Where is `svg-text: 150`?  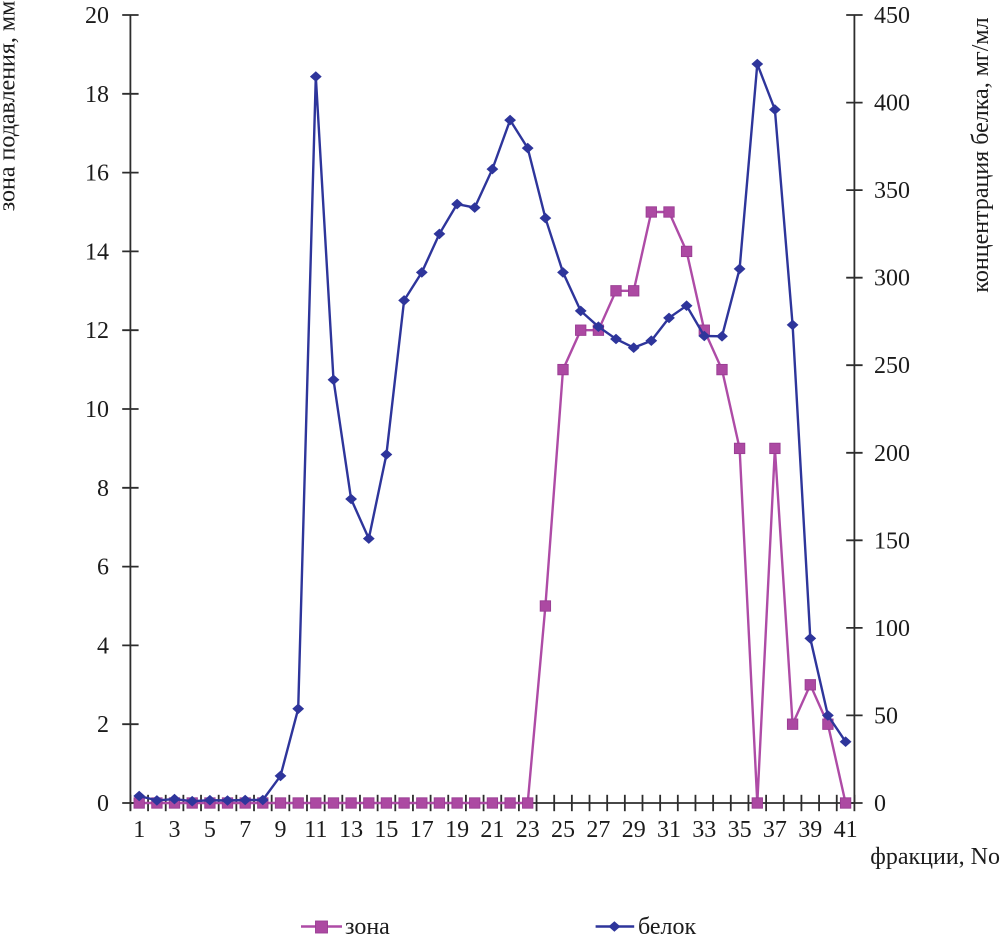 svg-text: 150 is located at coordinates (892, 541).